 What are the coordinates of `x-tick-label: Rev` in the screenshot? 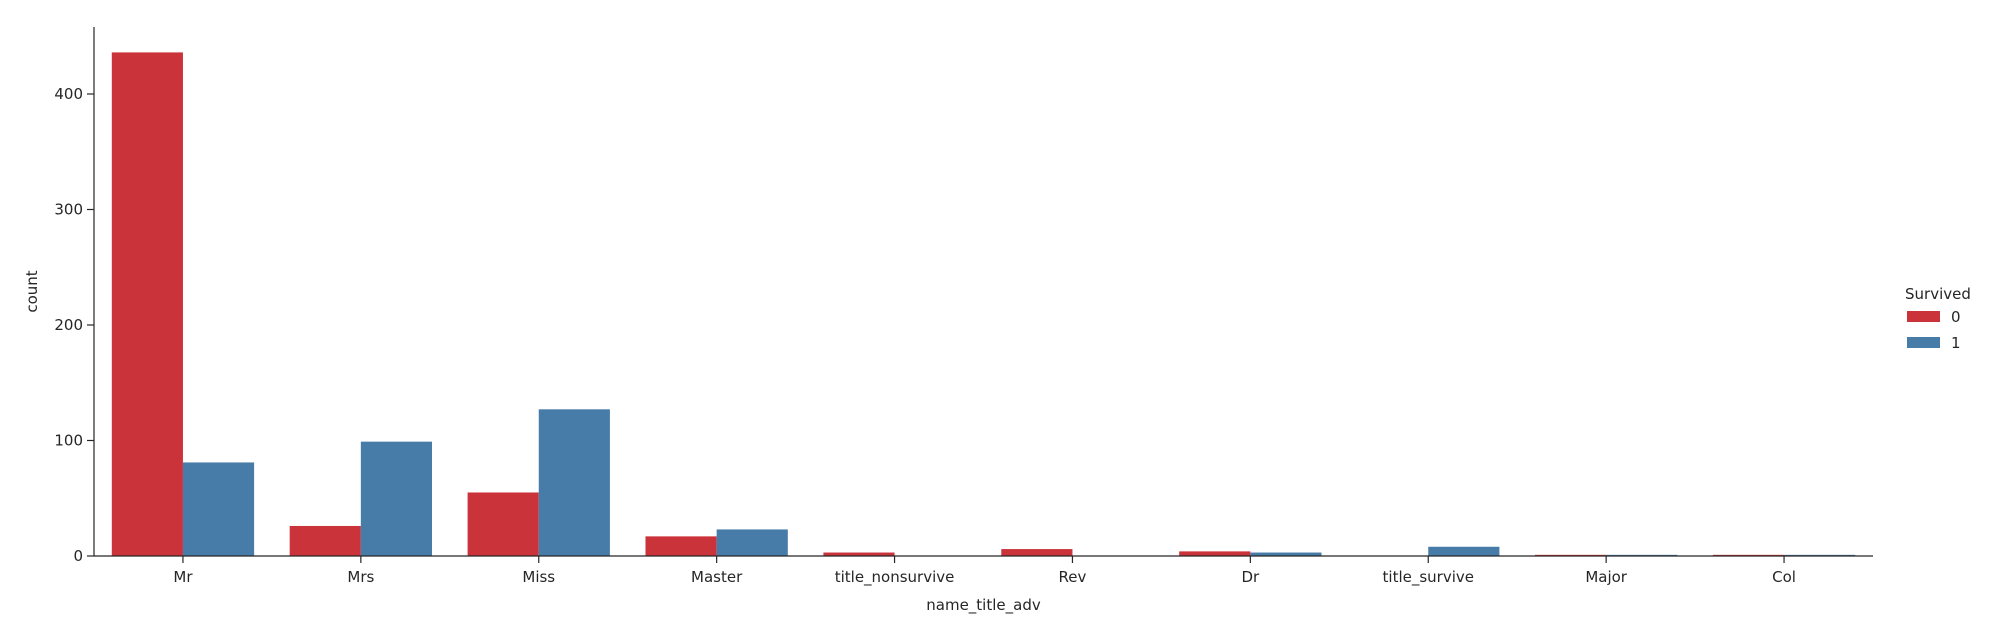 It's located at (1073, 577).